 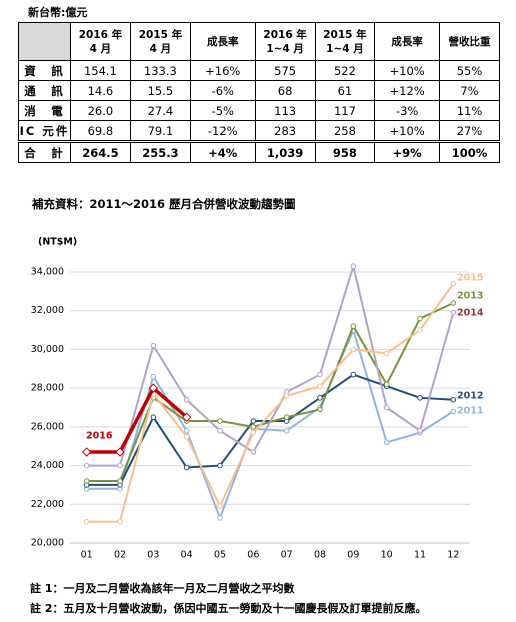 I want to click on table-cell: 68, so click(x=285, y=90).